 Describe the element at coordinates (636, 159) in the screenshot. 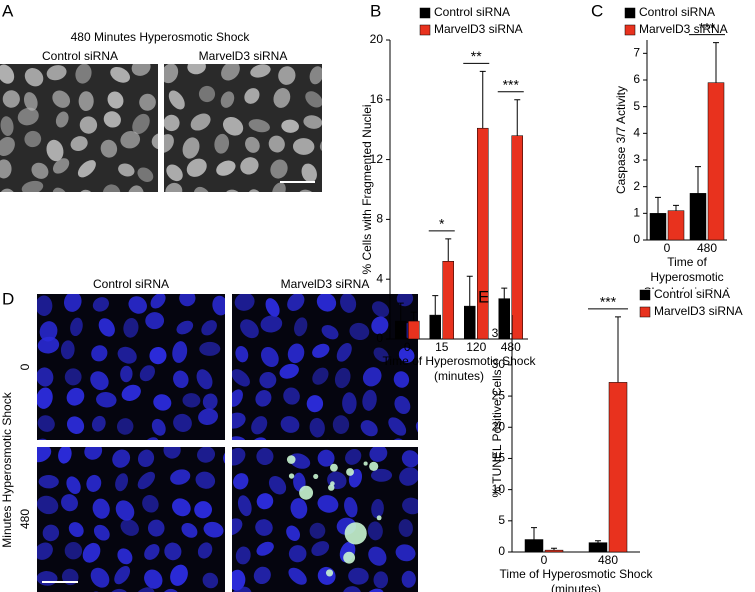

I see `y-tick-label: 3` at that location.